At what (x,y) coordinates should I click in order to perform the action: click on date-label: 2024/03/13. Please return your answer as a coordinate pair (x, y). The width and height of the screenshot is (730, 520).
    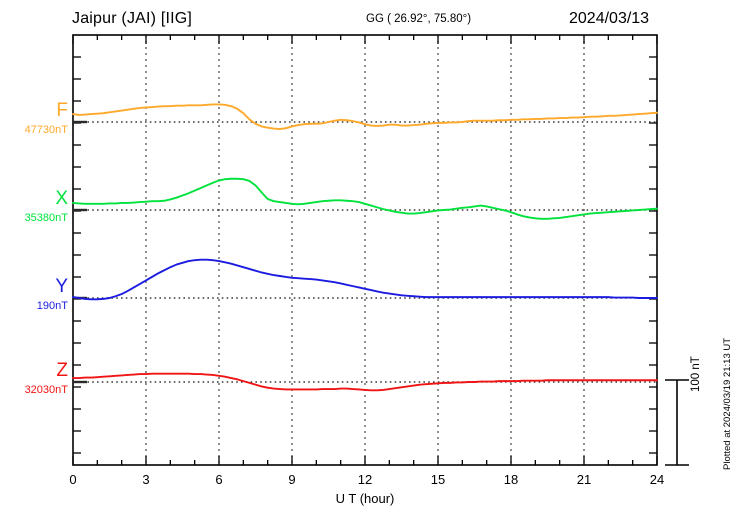
    Looking at the image, I should click on (609, 18).